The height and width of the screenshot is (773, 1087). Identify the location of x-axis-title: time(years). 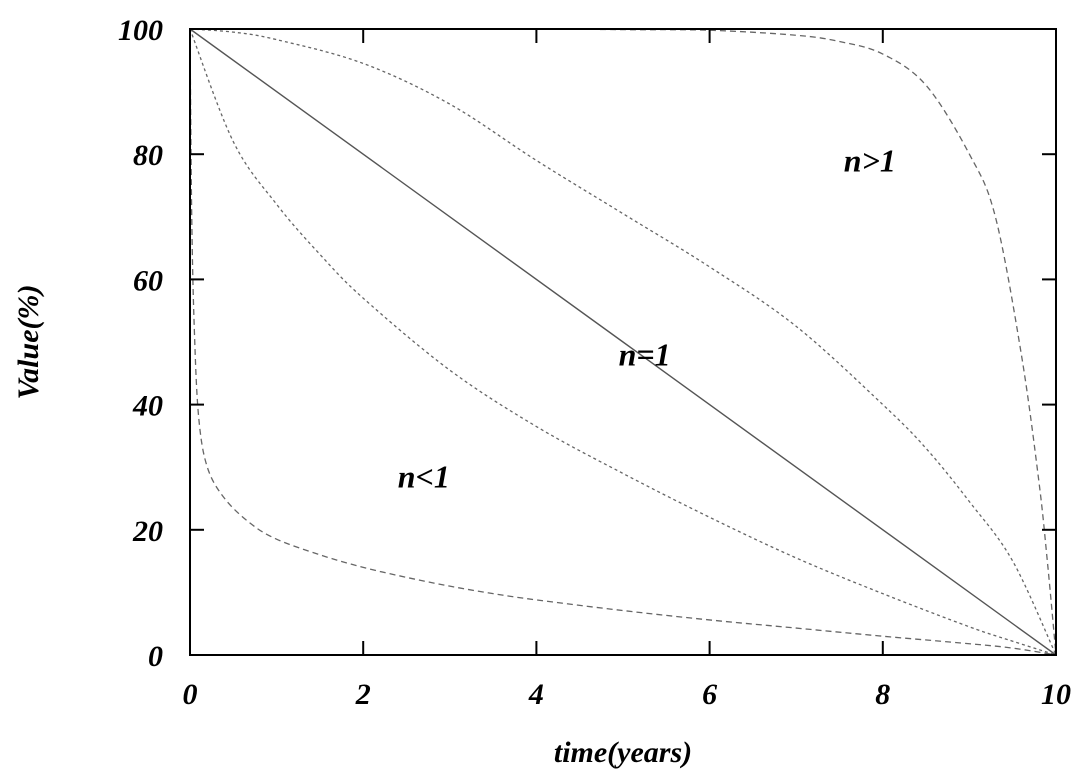
(623, 752).